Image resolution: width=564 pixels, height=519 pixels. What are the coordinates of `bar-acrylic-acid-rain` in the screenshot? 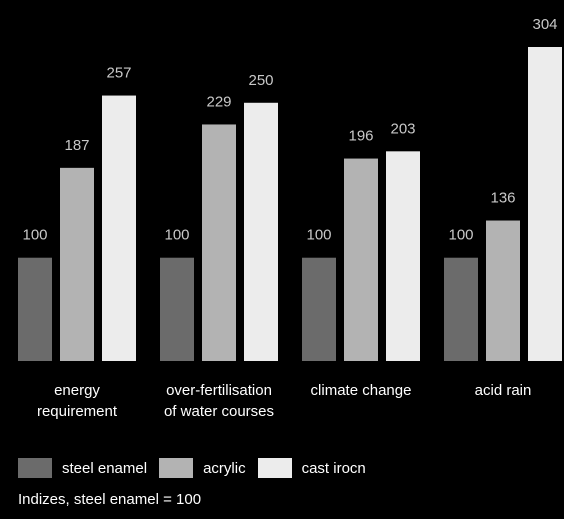 It's located at (503, 290).